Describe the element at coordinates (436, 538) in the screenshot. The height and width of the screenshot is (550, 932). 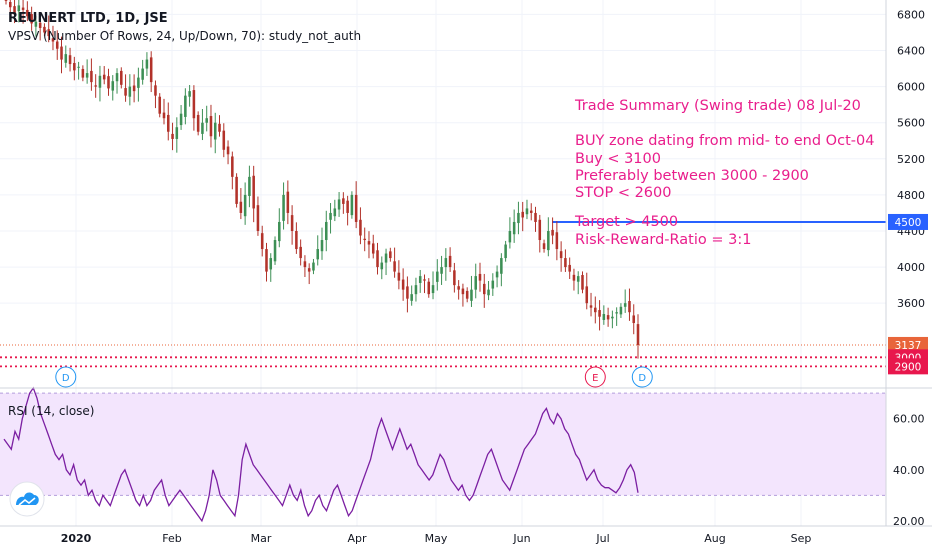
I see `time-axis-ticks: 2020 Feb Mar Apr May Jun Jul Aug Sep` at that location.